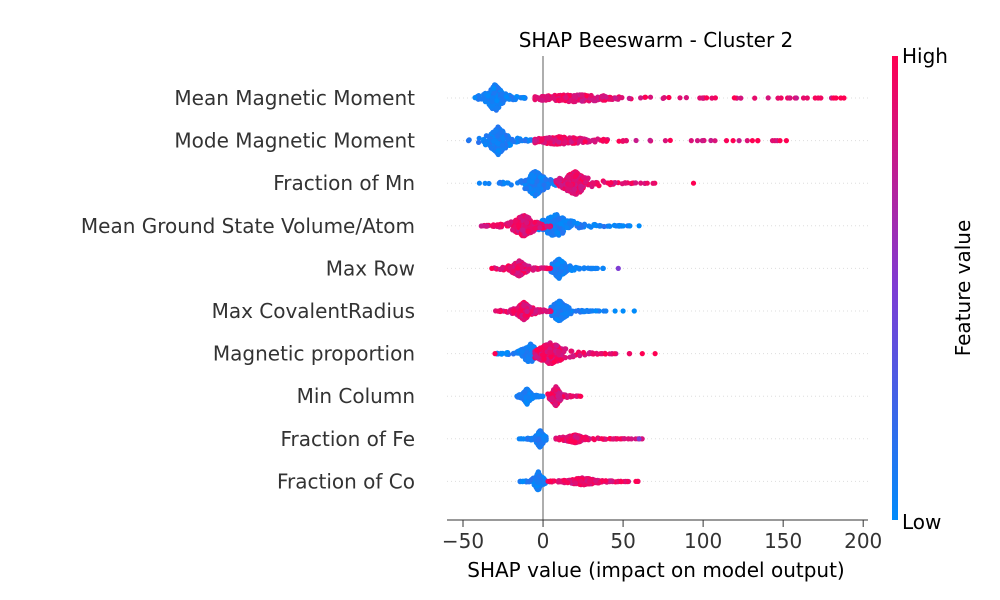 The height and width of the screenshot is (600, 1000). What do you see at coordinates (347, 439) in the screenshot?
I see `feature-label: Fraction of Fe` at bounding box center [347, 439].